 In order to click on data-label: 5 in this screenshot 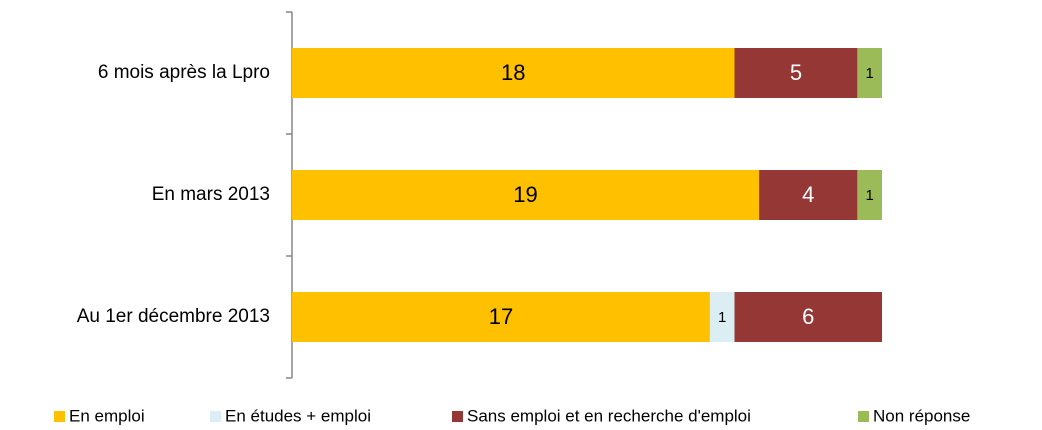, I will do `click(796, 72)`.